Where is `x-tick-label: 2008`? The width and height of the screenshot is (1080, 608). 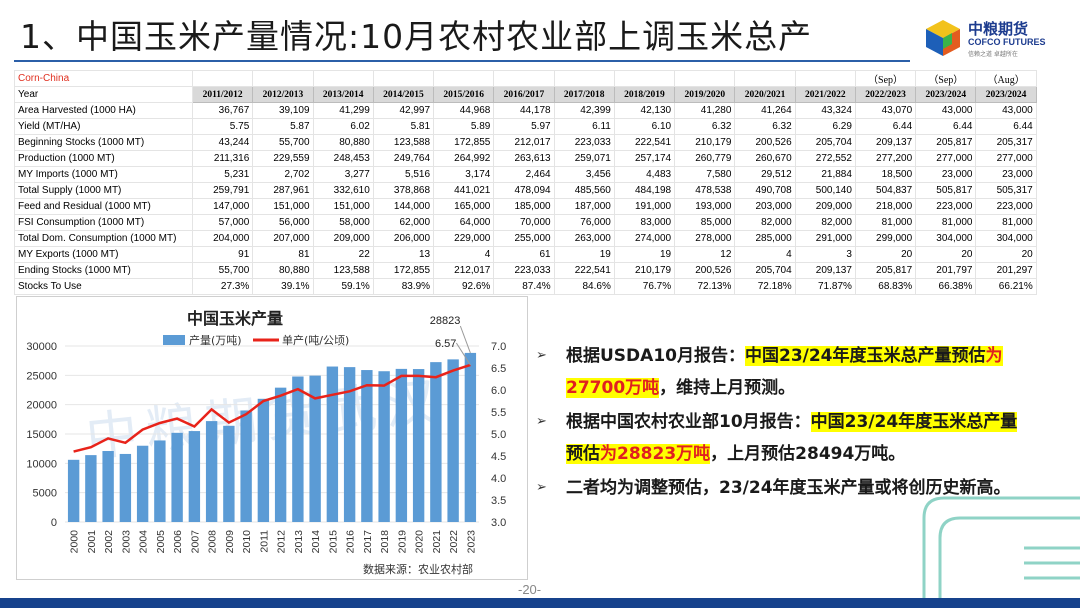
x-tick-label: 2008 is located at coordinates (213, 542).